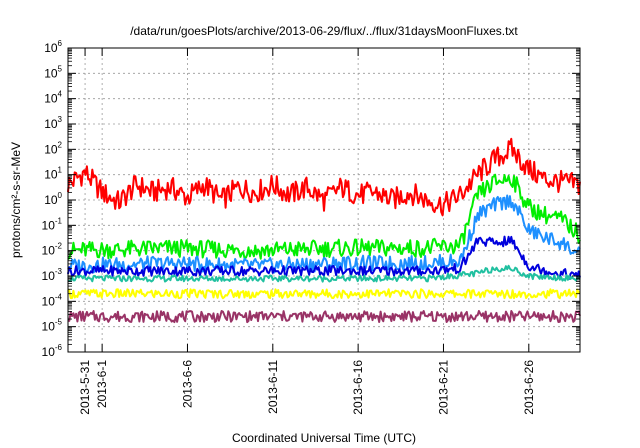 The height and width of the screenshot is (448, 640). What do you see at coordinates (60, 43) in the screenshot?
I see `y-tick-exponent: 6` at bounding box center [60, 43].